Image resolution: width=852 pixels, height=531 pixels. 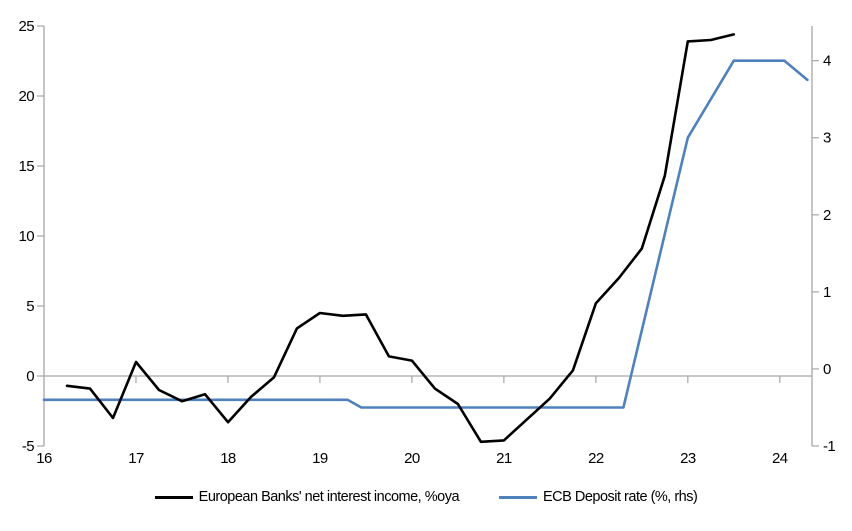 I want to click on right-y-axis-tick-label: 0, so click(x=827, y=369).